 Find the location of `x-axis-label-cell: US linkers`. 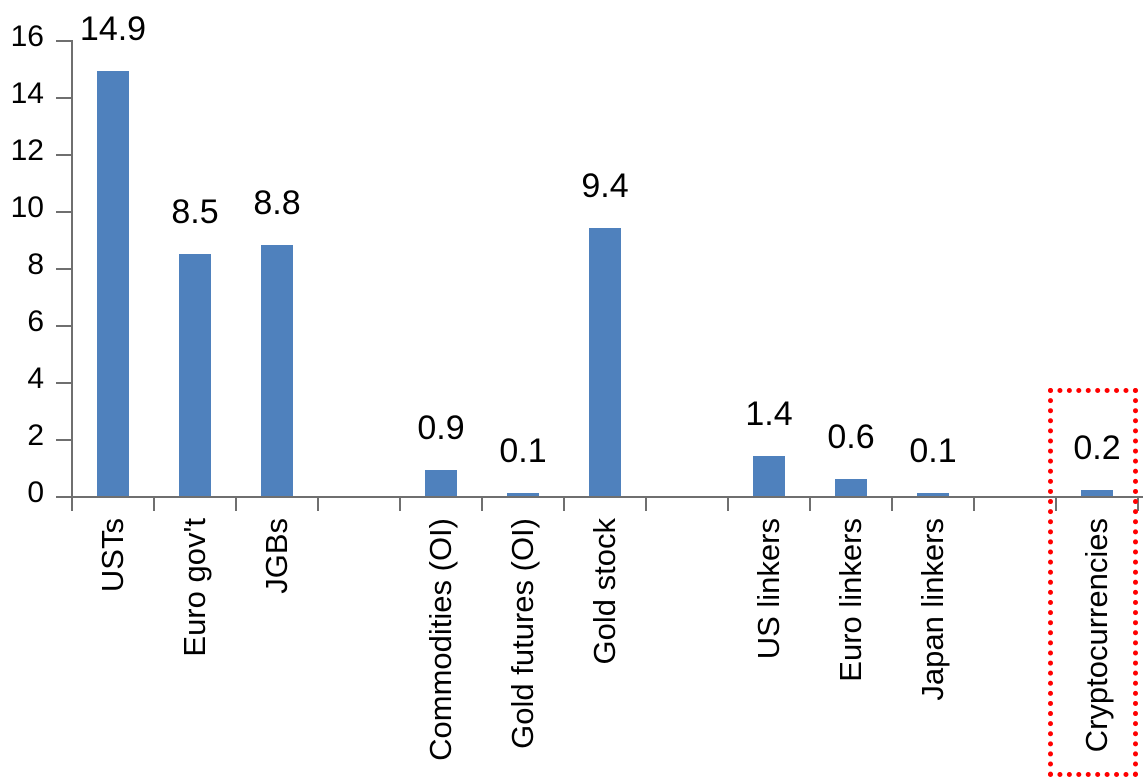

x-axis-label-cell: US linkers is located at coordinates (769, 647).